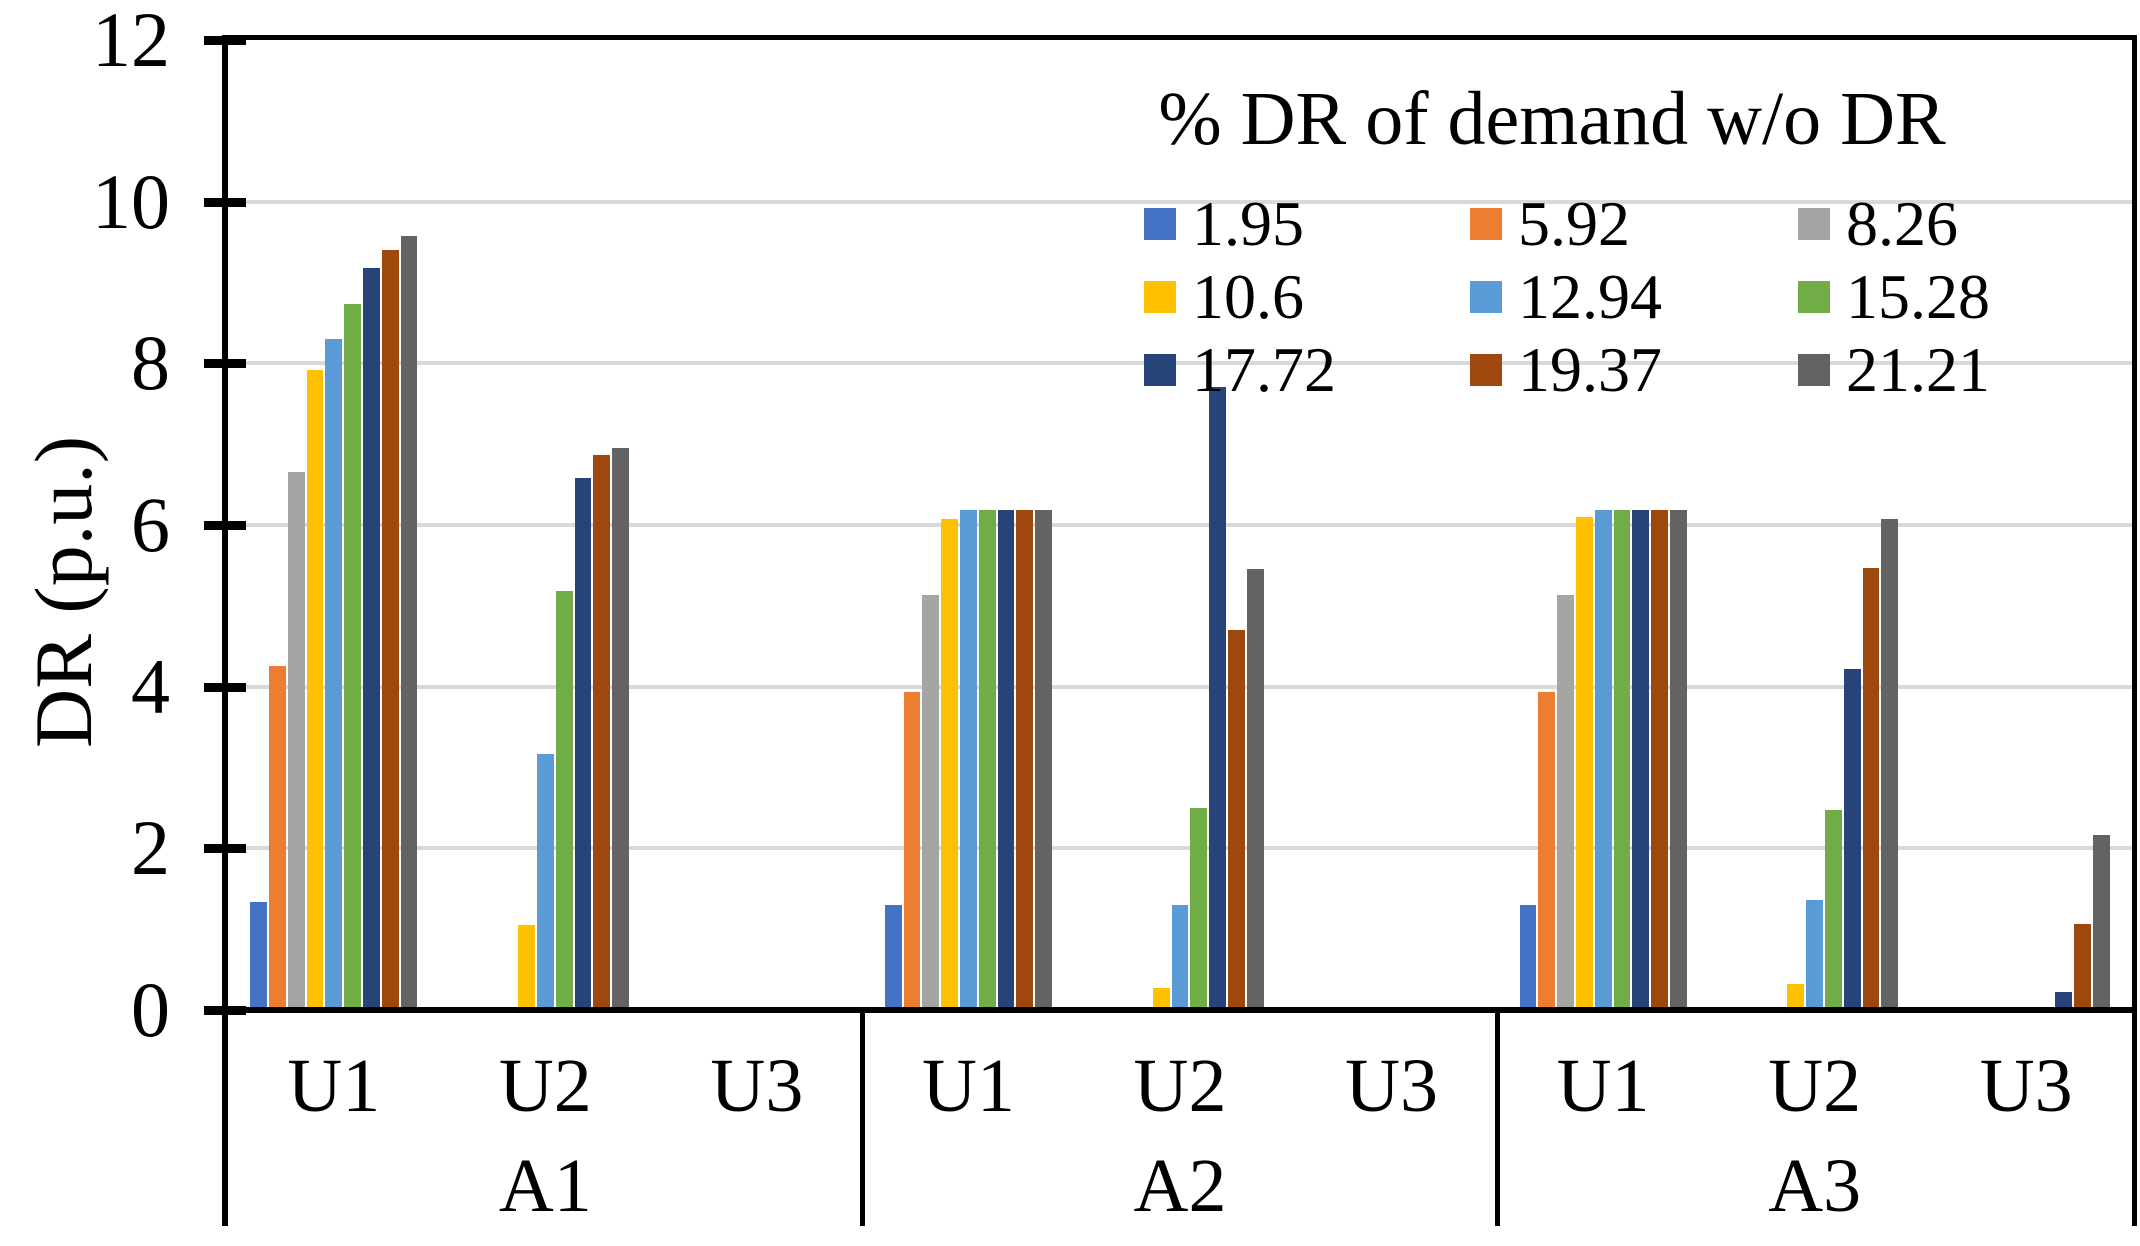  I want to click on bar-A1-U1-1.95, so click(258, 956).